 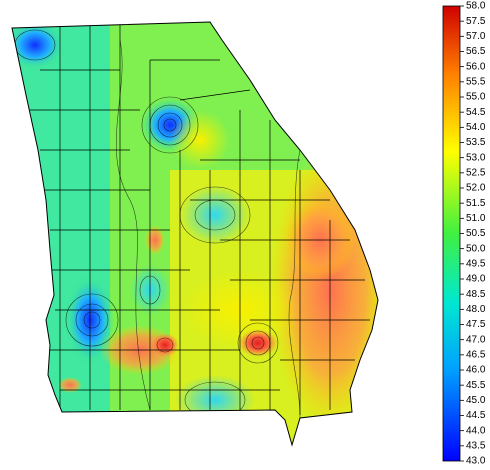 What do you see at coordinates (476, 415) in the screenshot?
I see `colorbar-tick-label: 44.5` at bounding box center [476, 415].